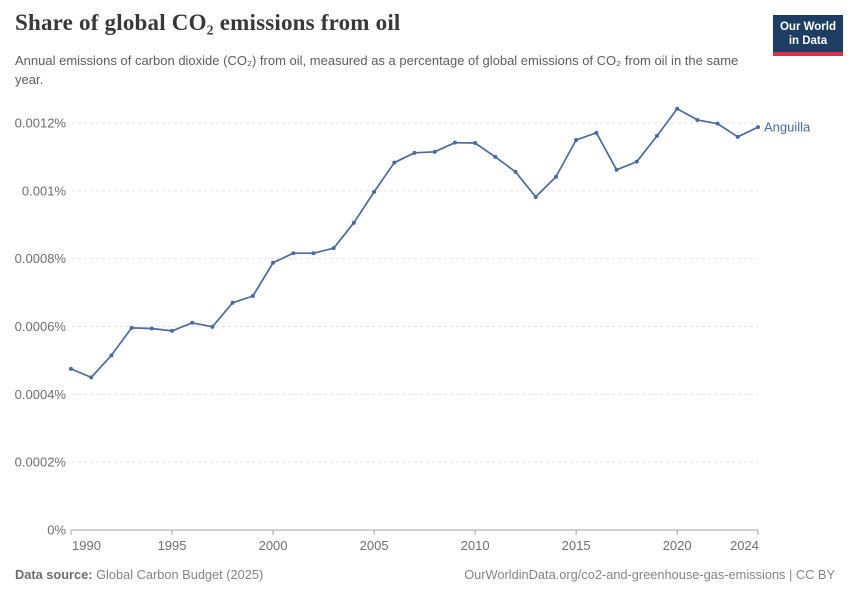 The width and height of the screenshot is (850, 600). What do you see at coordinates (41, 326) in the screenshot?
I see `y-axis-tick-label: 0.0006%` at bounding box center [41, 326].